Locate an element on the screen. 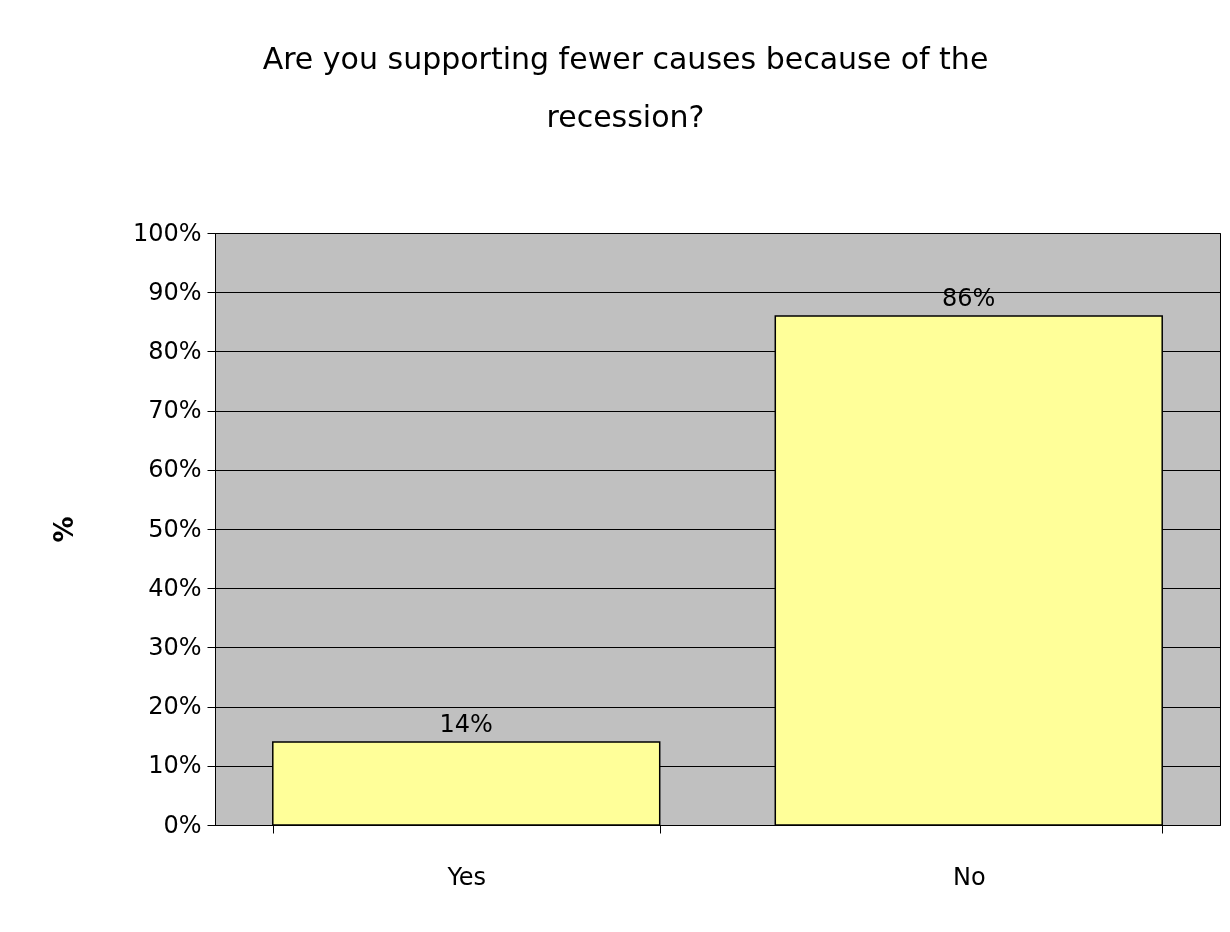 The width and height of the screenshot is (1230, 932). y-tick-label: 100% is located at coordinates (167, 232).